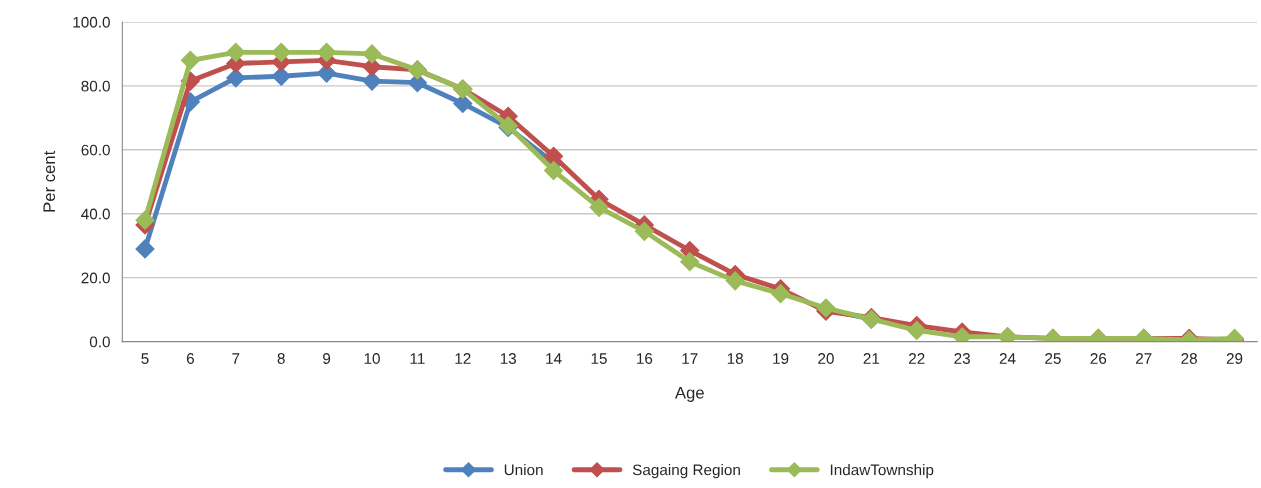 The image size is (1261, 488). I want to click on y-tick-label: 100.0, so click(91, 22).